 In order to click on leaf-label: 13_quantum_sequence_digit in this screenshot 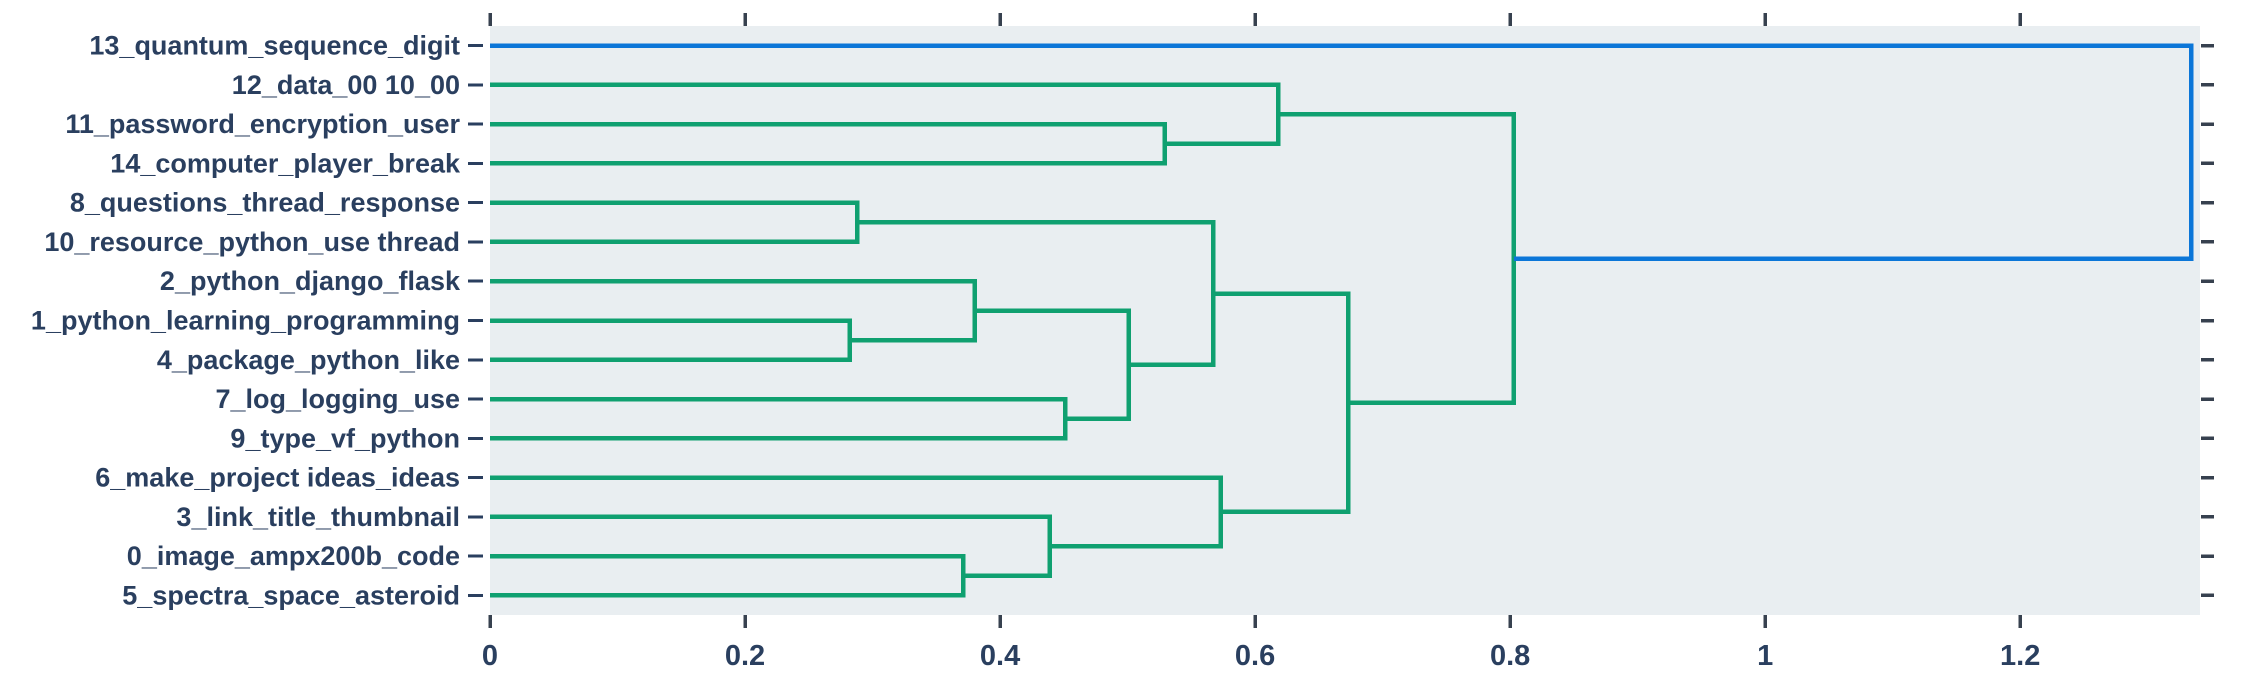, I will do `click(274, 46)`.